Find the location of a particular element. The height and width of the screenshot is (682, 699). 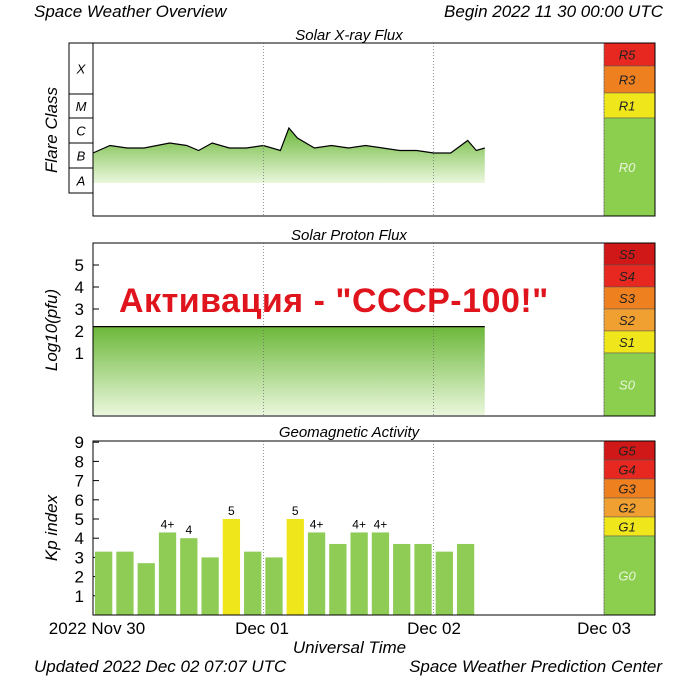

kp-ytick-label: 1 is located at coordinates (79, 596).